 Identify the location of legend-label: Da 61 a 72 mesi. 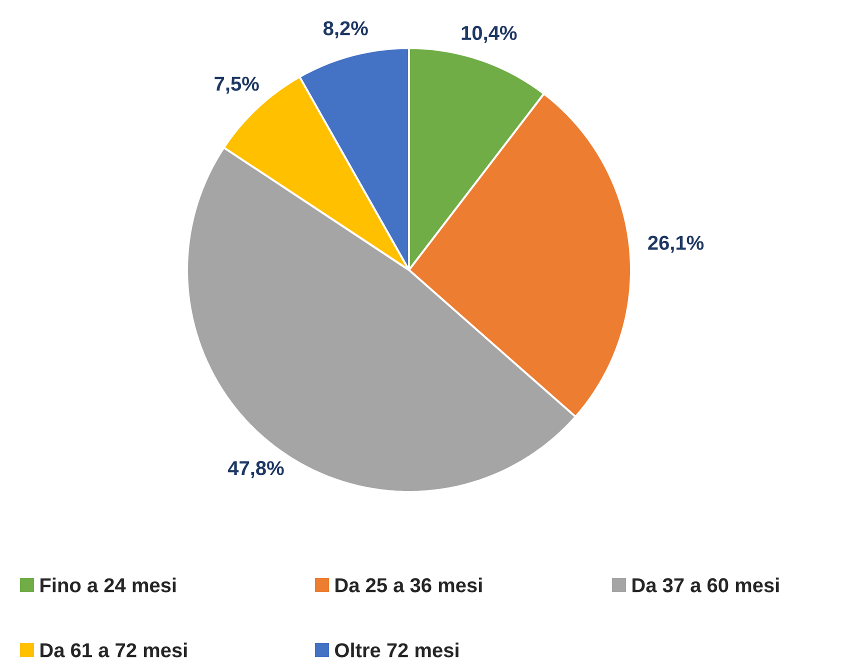
(113, 650).